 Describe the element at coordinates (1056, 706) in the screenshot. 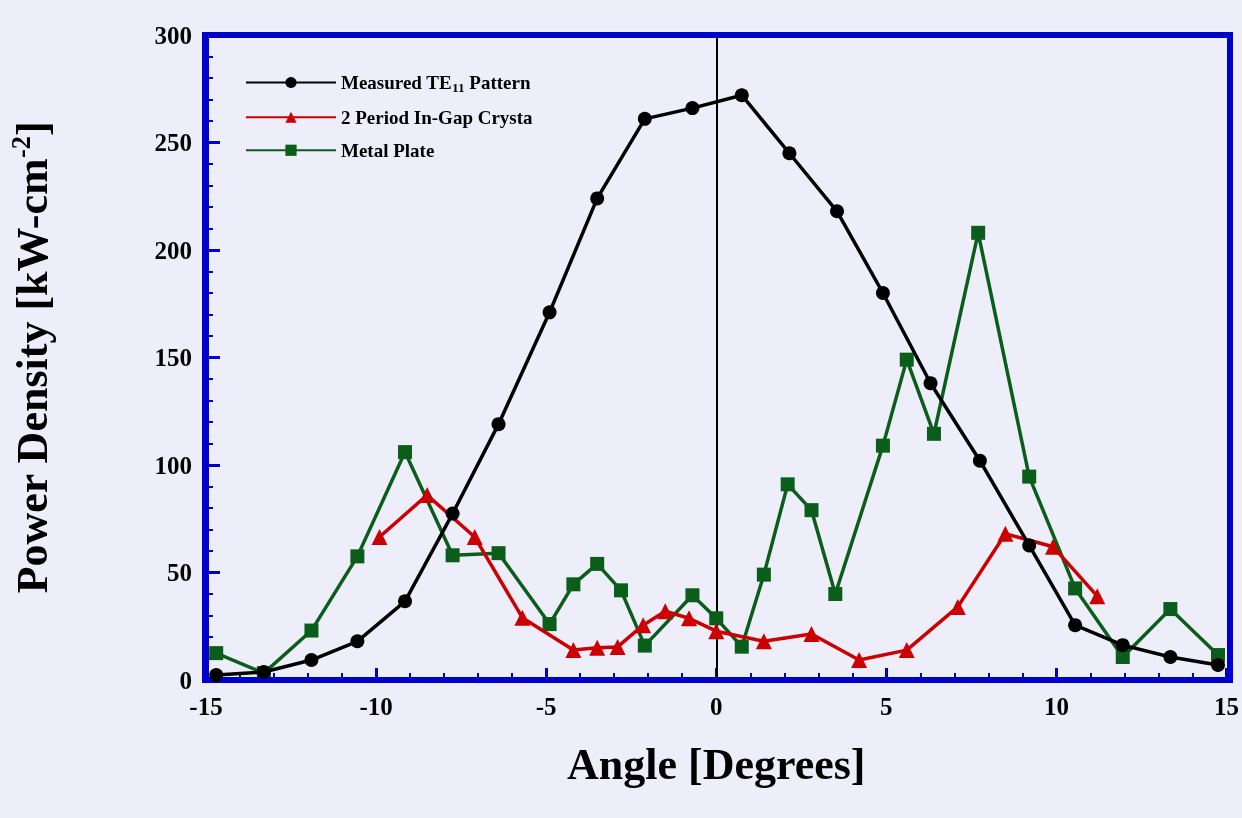

I see `x-tick-label: 10` at that location.